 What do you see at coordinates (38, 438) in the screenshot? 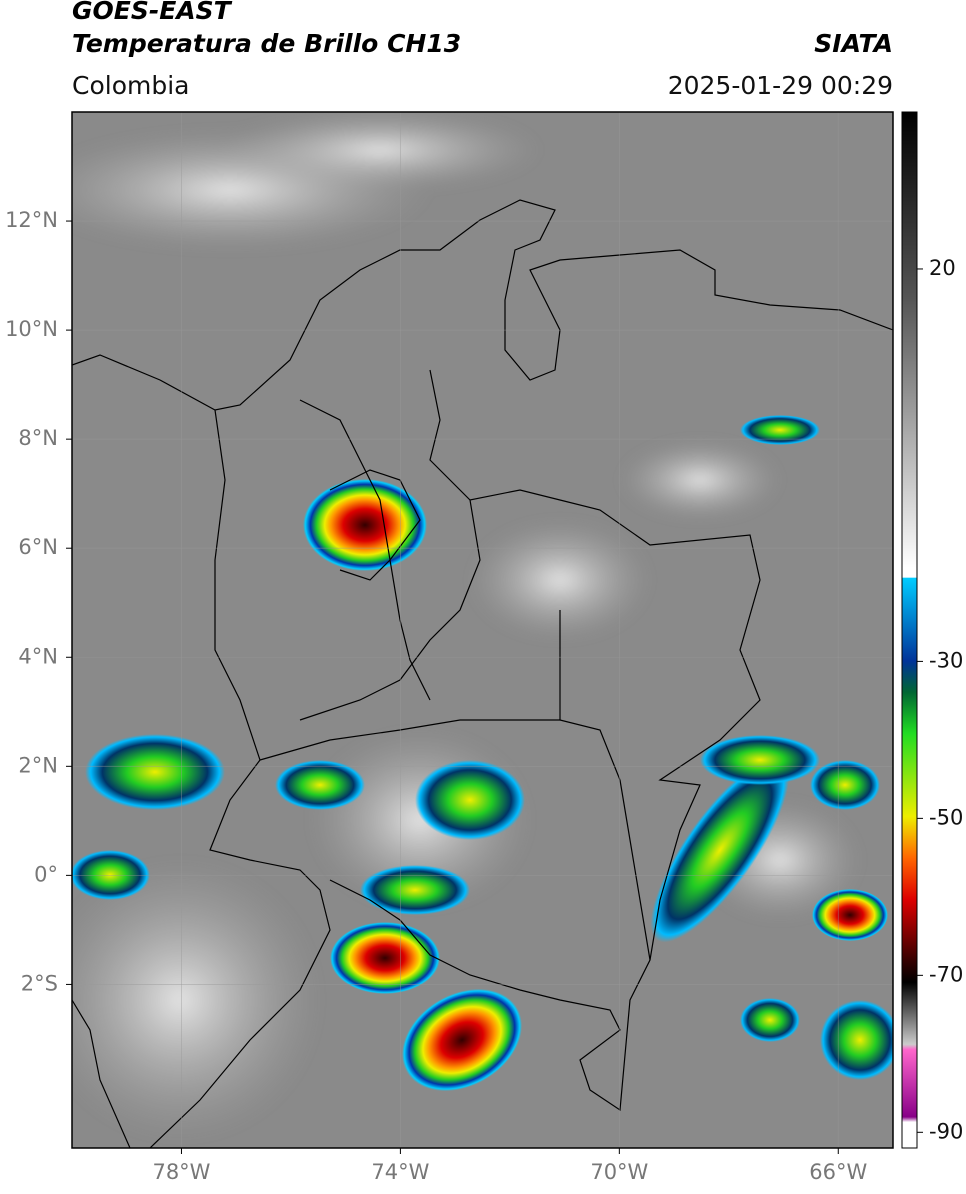
I see `y-tick-label: 8°N` at bounding box center [38, 438].